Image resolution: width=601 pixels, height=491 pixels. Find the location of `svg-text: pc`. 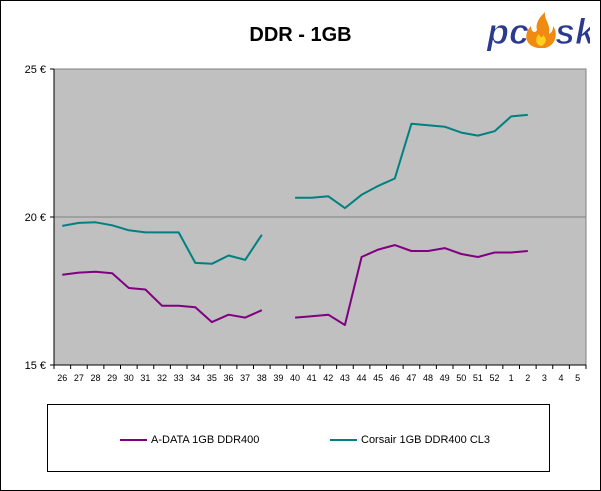

svg-text: pc is located at coordinates (507, 31).